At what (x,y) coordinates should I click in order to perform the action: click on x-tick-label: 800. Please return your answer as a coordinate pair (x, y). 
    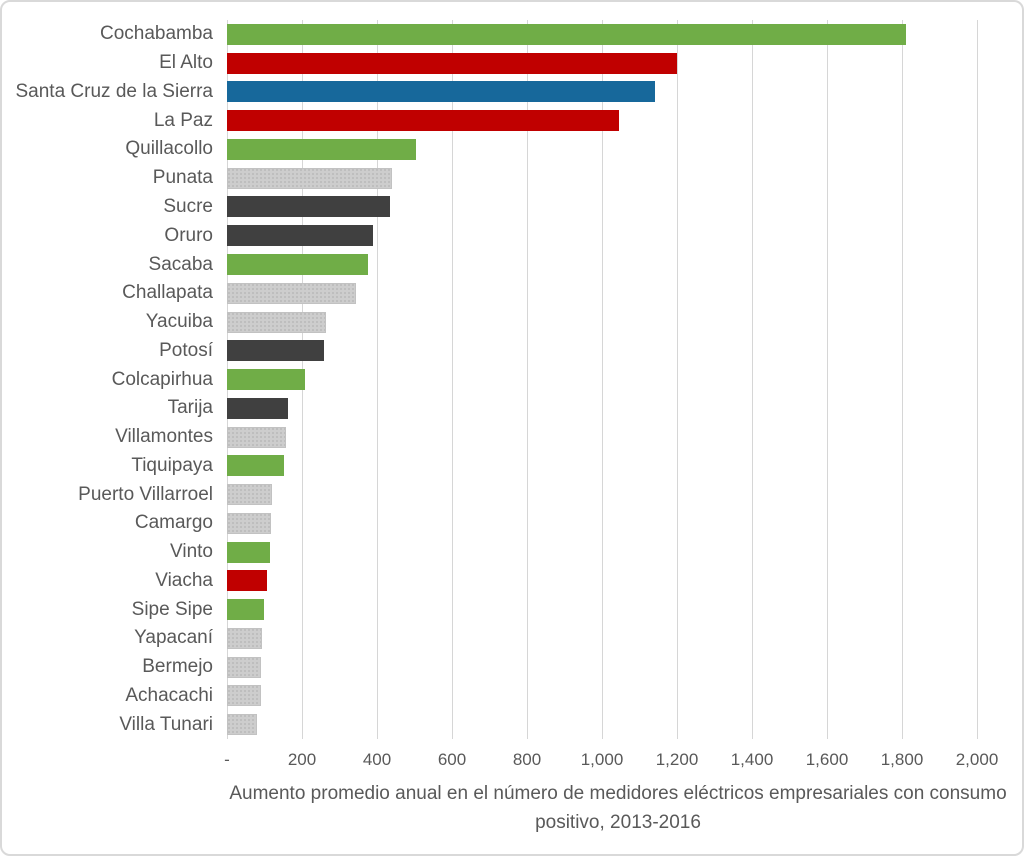
    Looking at the image, I should click on (527, 759).